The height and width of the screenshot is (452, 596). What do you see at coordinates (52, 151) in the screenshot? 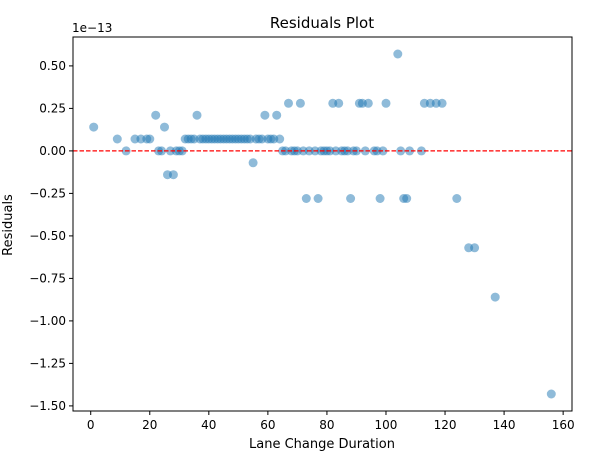
I see `y-tick-label: 0.00` at bounding box center [52, 151].